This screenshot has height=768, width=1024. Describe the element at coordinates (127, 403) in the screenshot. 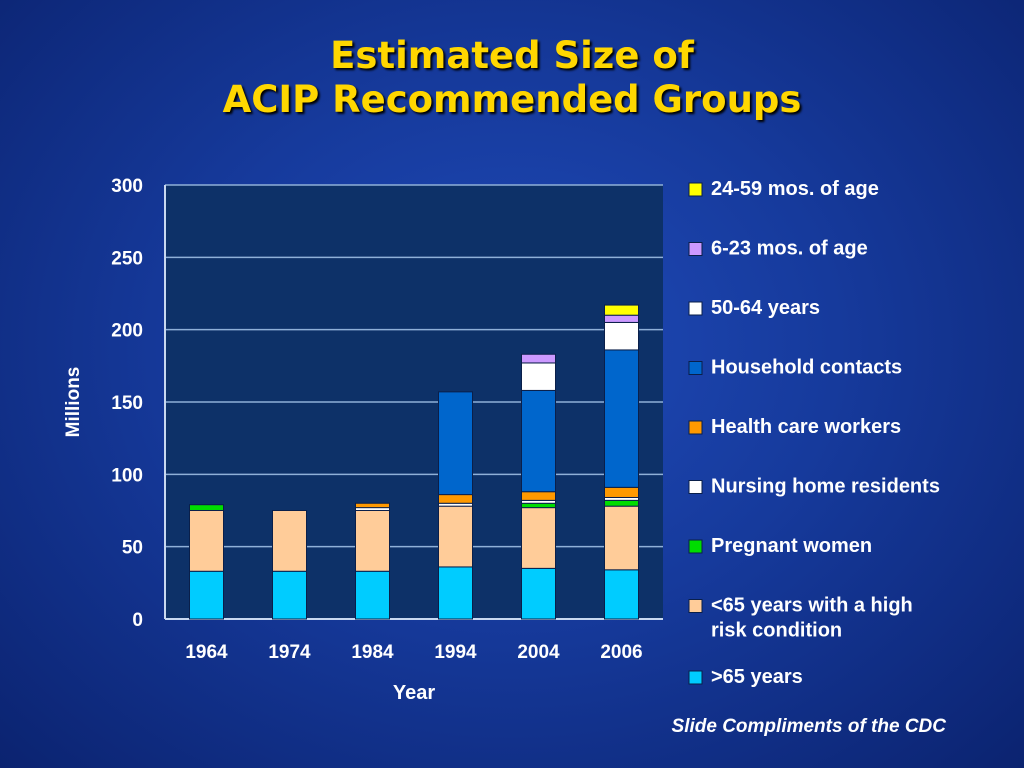

I see `y-tick-label: 150` at that location.